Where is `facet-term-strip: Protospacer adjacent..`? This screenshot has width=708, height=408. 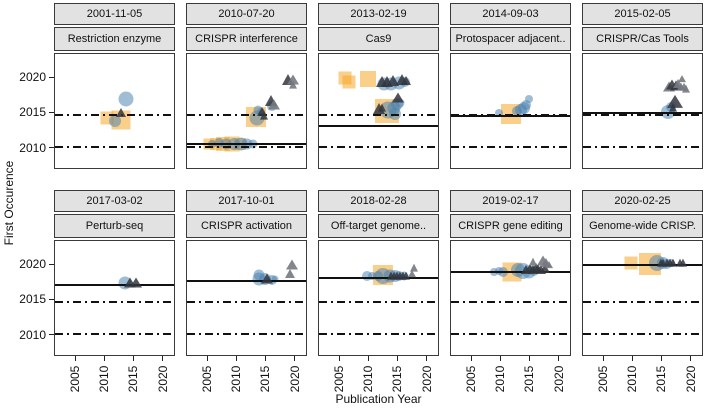 facet-term-strip: Protospacer adjacent.. is located at coordinates (510, 39).